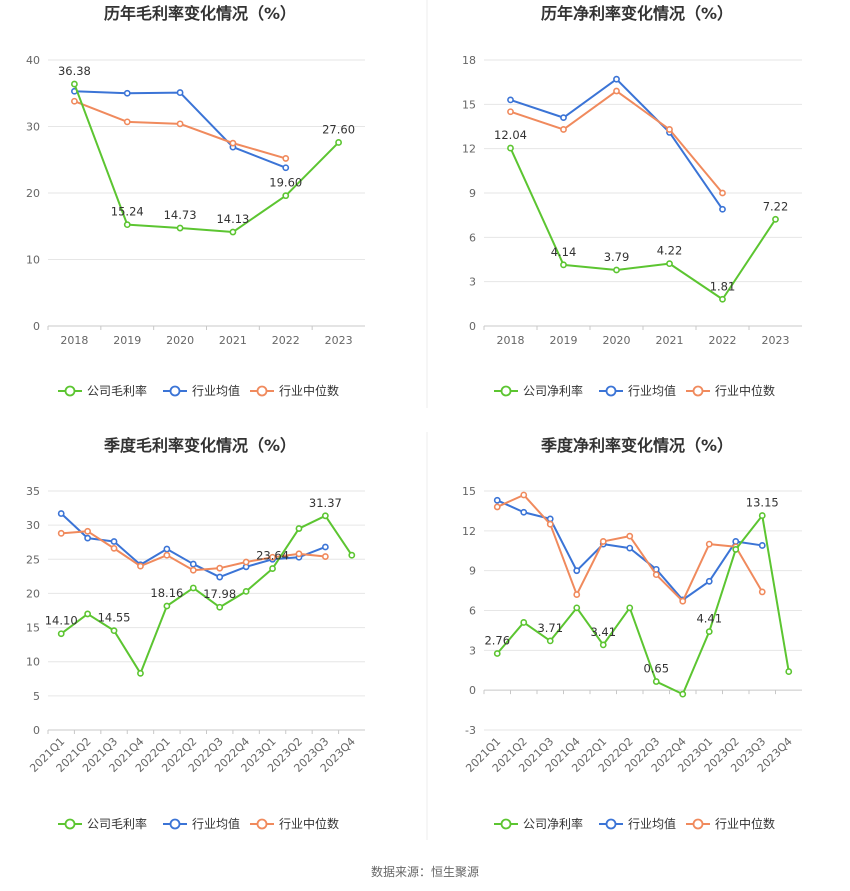 The image size is (850, 891). What do you see at coordinates (723, 286) in the screenshot?
I see `data-label: 1.81` at bounding box center [723, 286].